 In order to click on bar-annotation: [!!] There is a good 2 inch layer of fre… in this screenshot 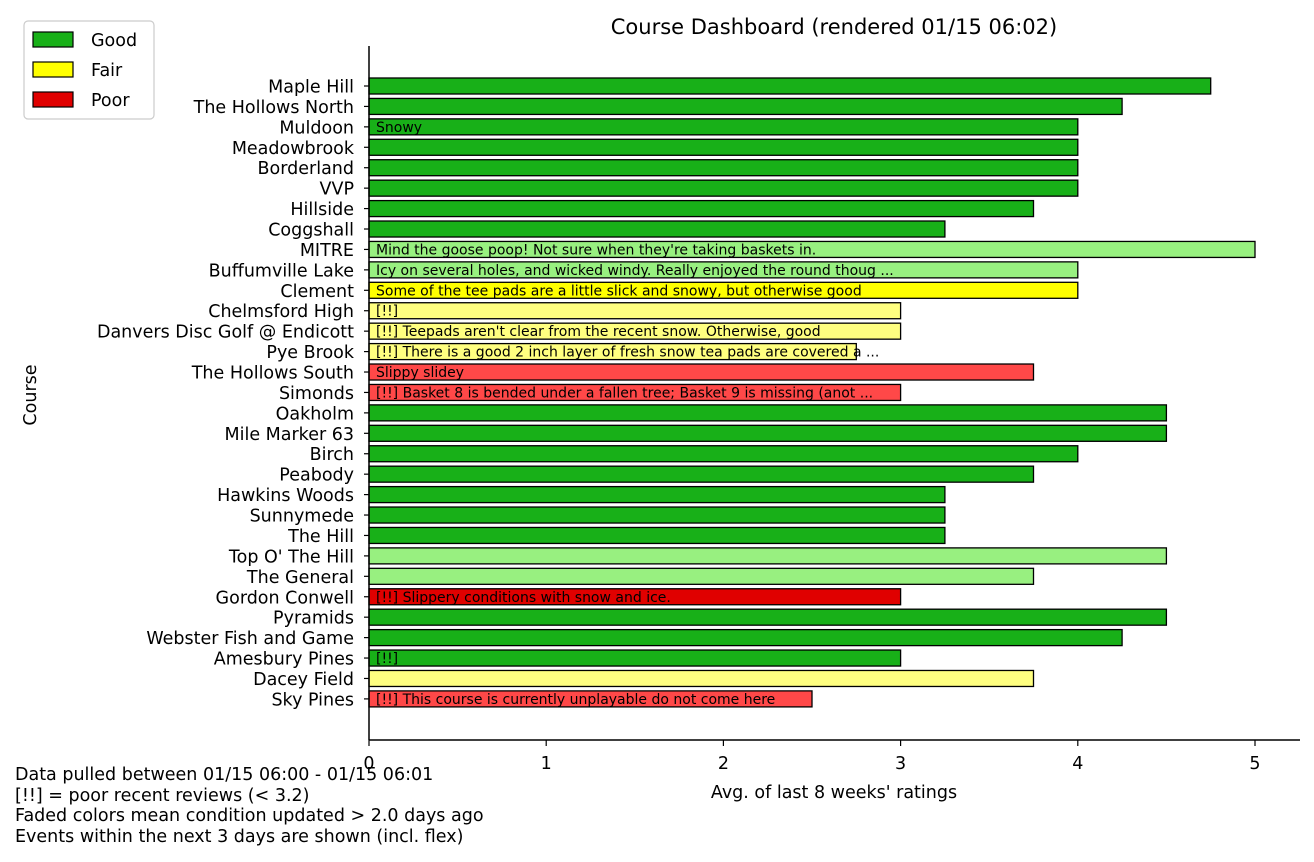, I will do `click(627, 353)`.